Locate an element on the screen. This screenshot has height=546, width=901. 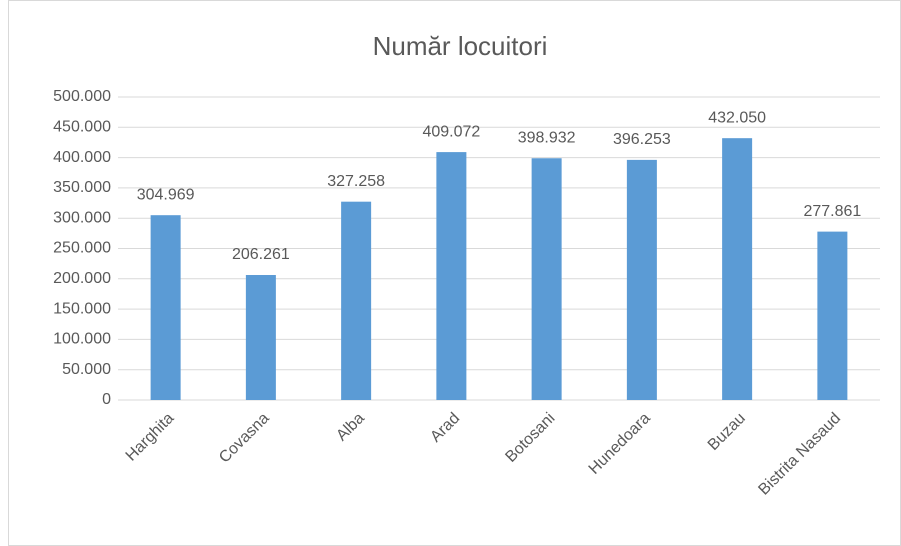
y-tick-label: 450.000 is located at coordinates (82, 127).